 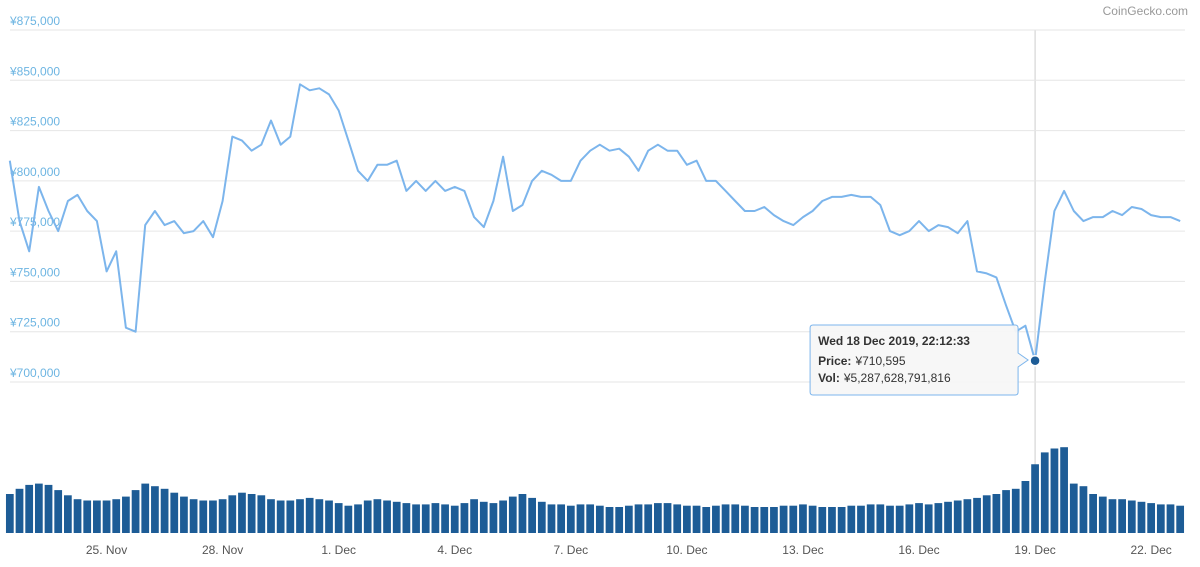 What do you see at coordinates (1150, 550) in the screenshot?
I see `x-tick-label: 22. Dec` at bounding box center [1150, 550].